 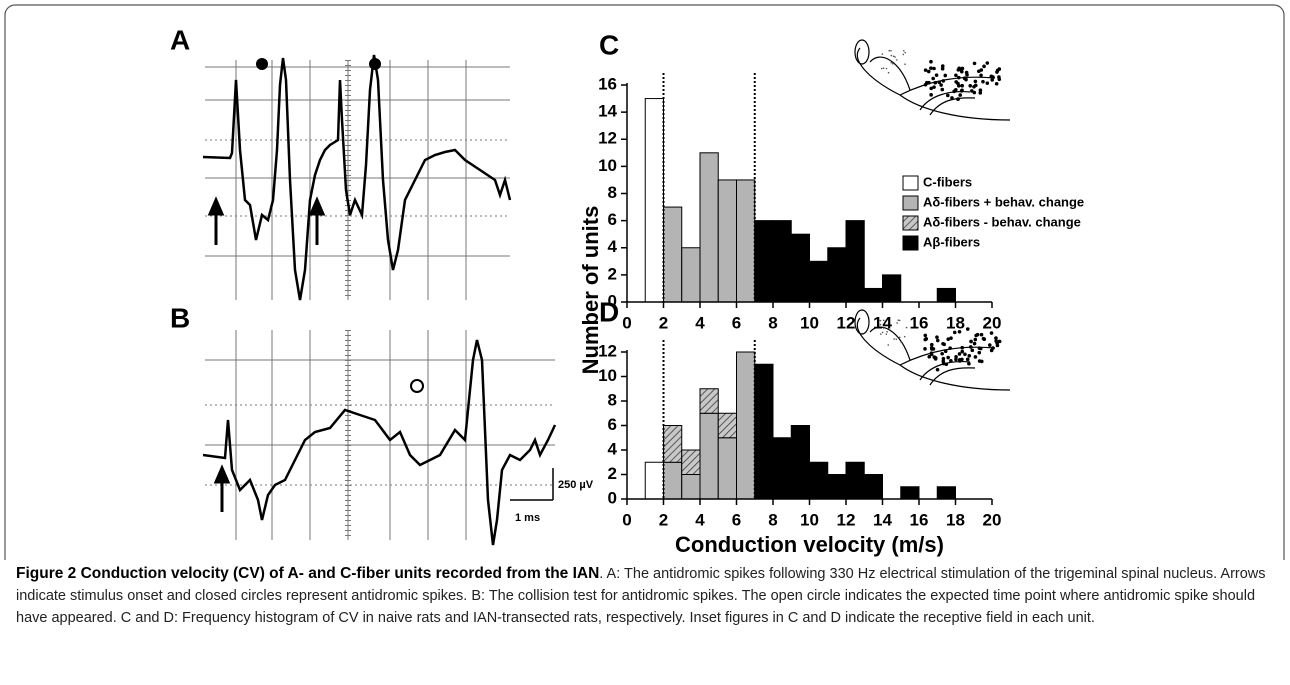 I want to click on y-tick-label: 6, so click(x=612, y=424).